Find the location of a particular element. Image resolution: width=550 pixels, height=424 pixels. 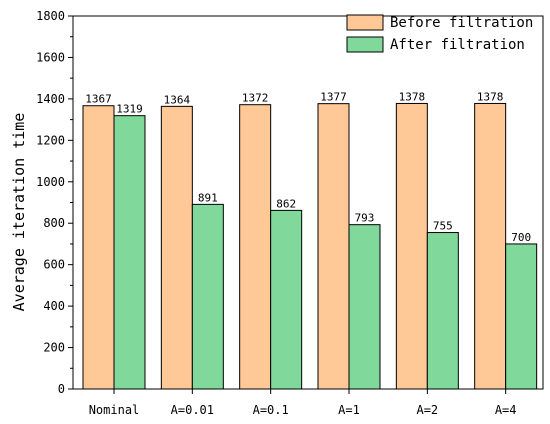

y-tick-label: 600 is located at coordinates (54, 265).